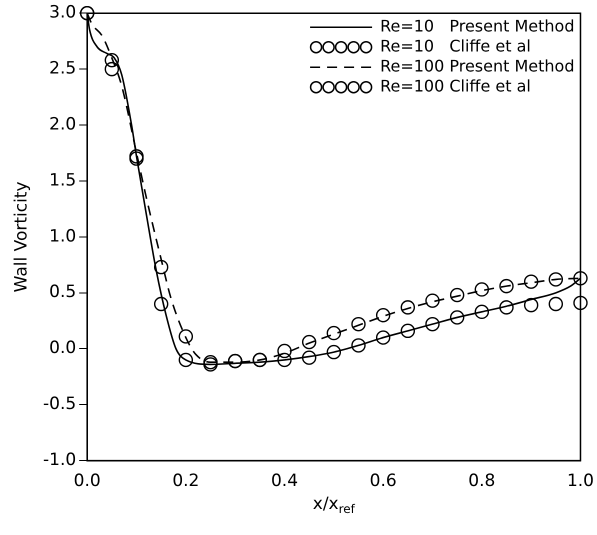 Image resolution: width=597 pixels, height=535 pixels. What do you see at coordinates (62, 348) in the screenshot?
I see `y-tick-label: 0.0` at bounding box center [62, 348].